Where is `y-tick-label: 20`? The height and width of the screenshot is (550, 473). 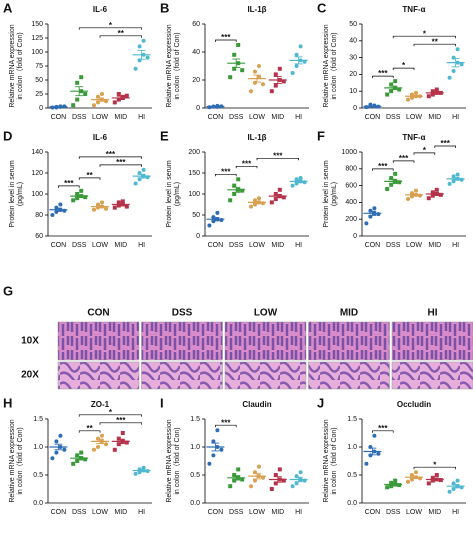 y-tick-label: 20 is located at coordinates (196, 80).